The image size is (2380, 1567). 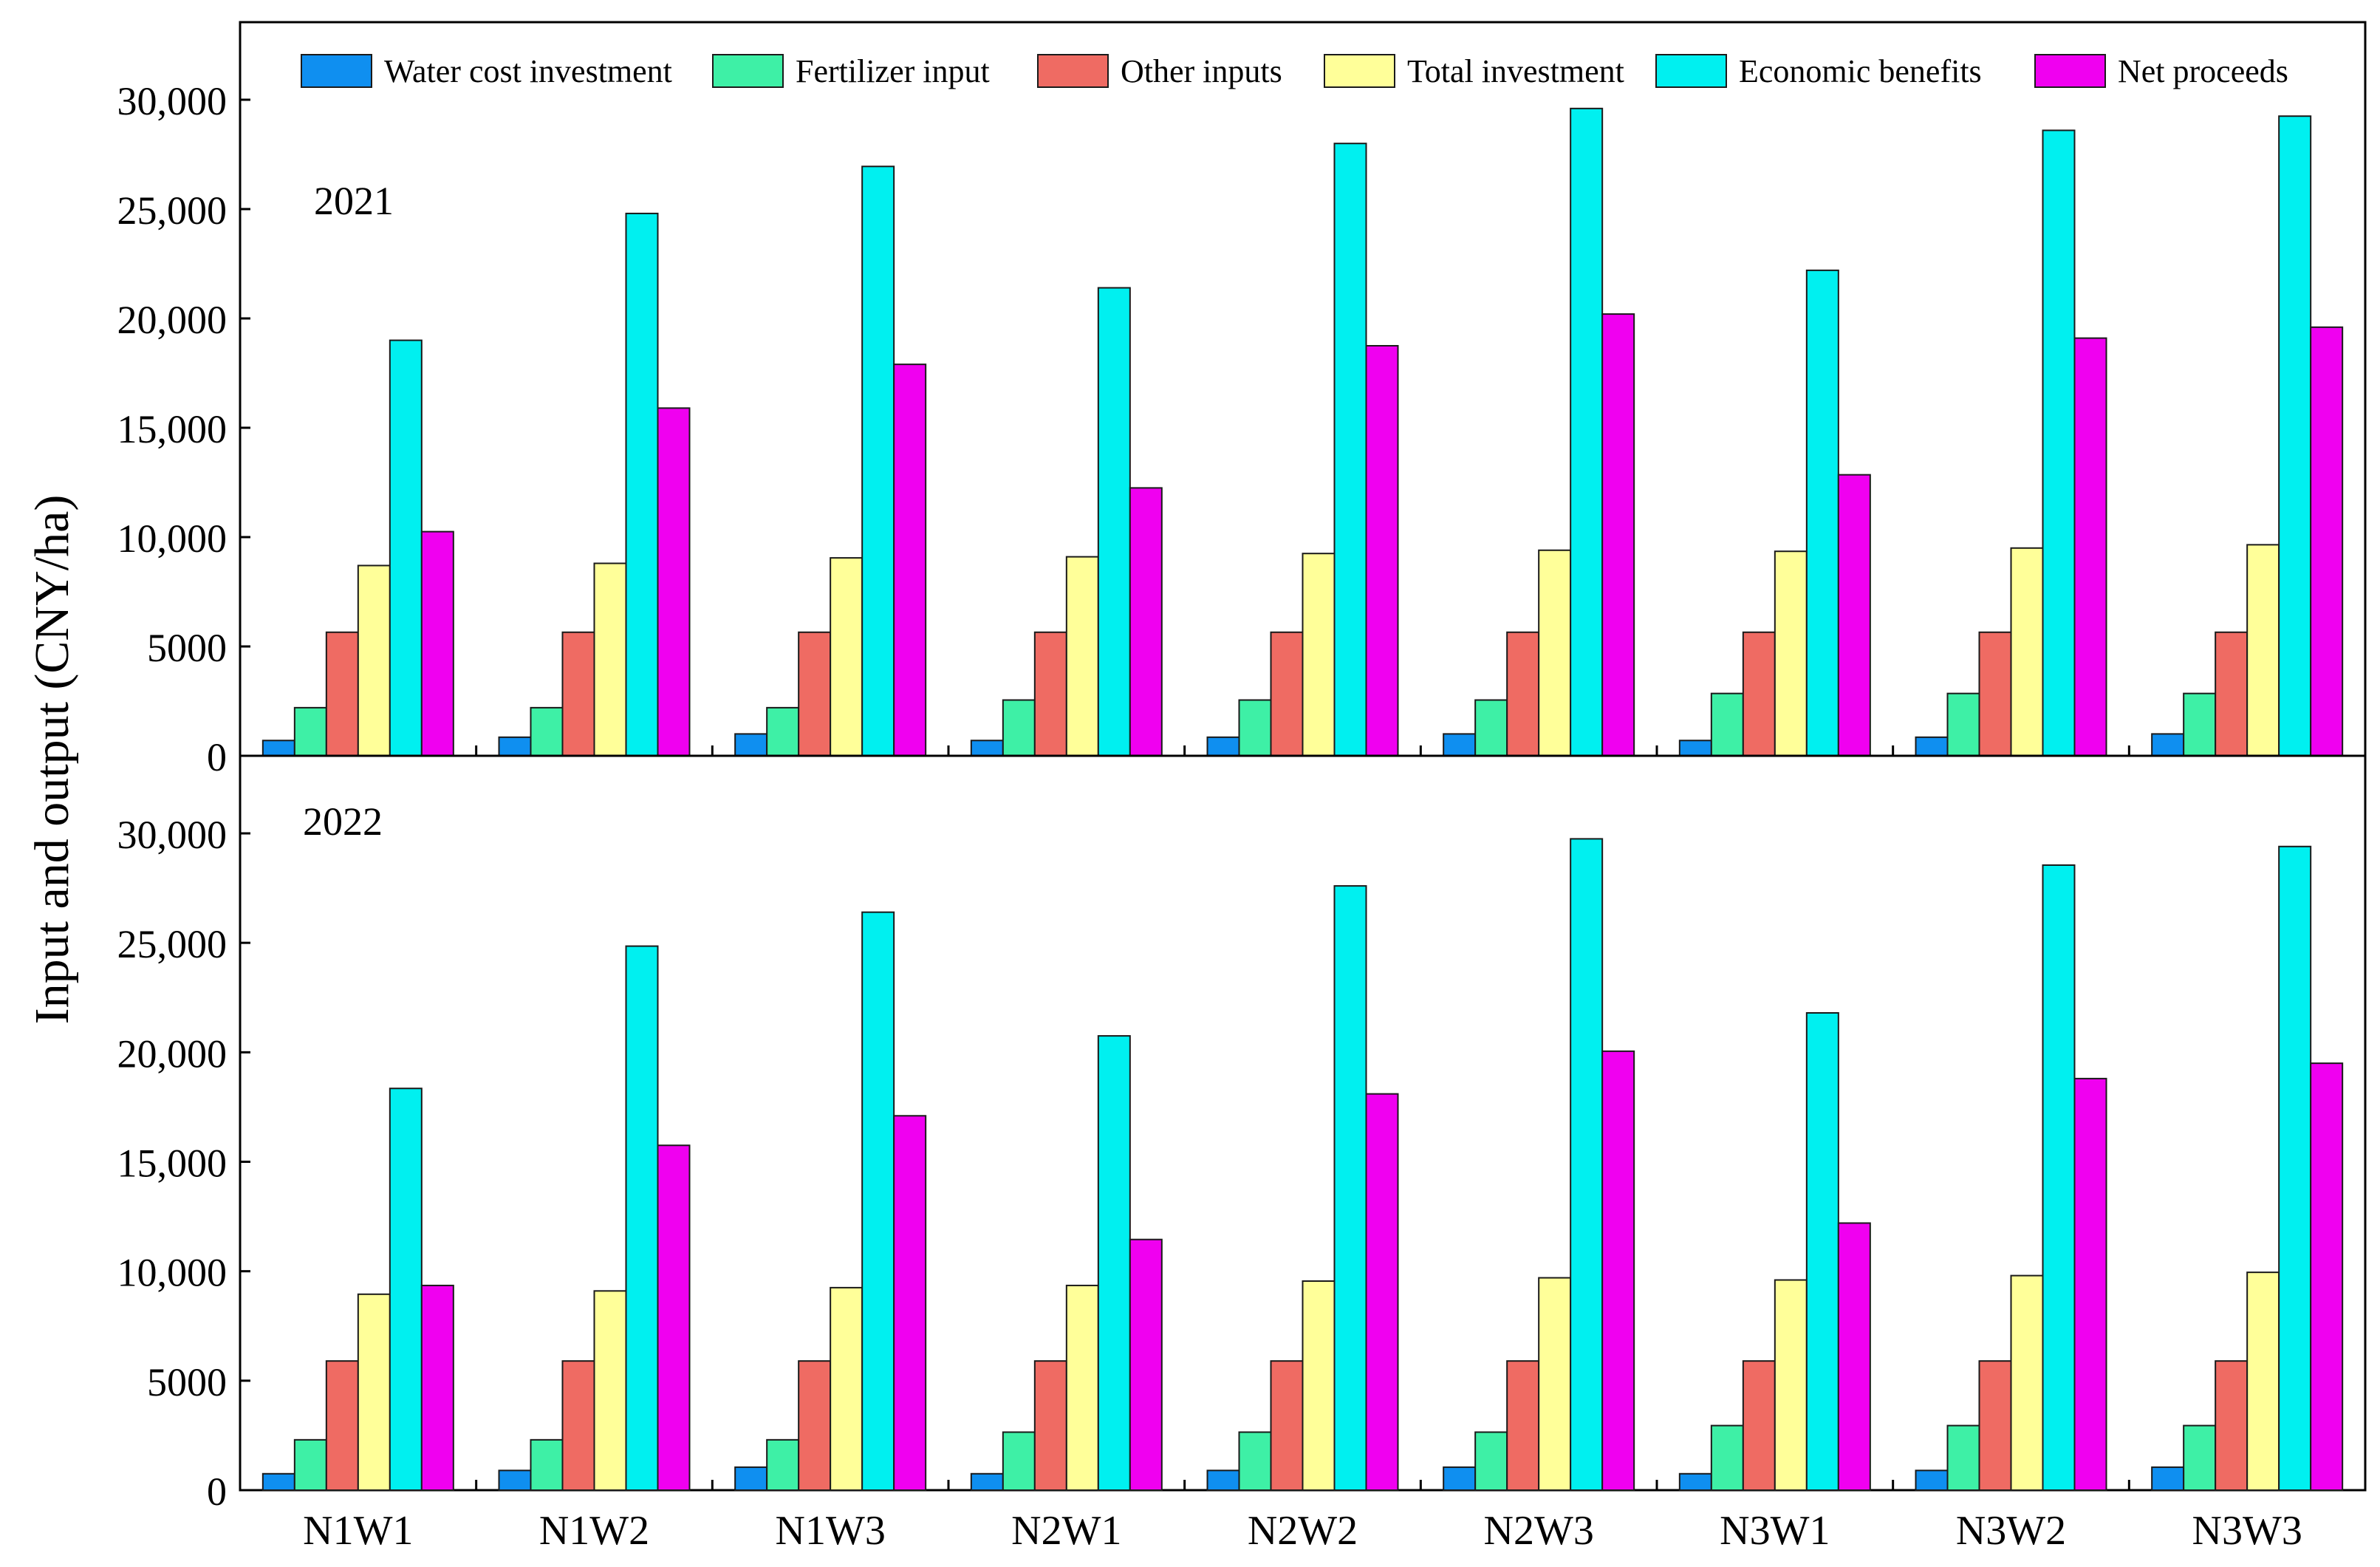 I want to click on bar-2021-N3W2-other-inputs, so click(x=1995, y=694).